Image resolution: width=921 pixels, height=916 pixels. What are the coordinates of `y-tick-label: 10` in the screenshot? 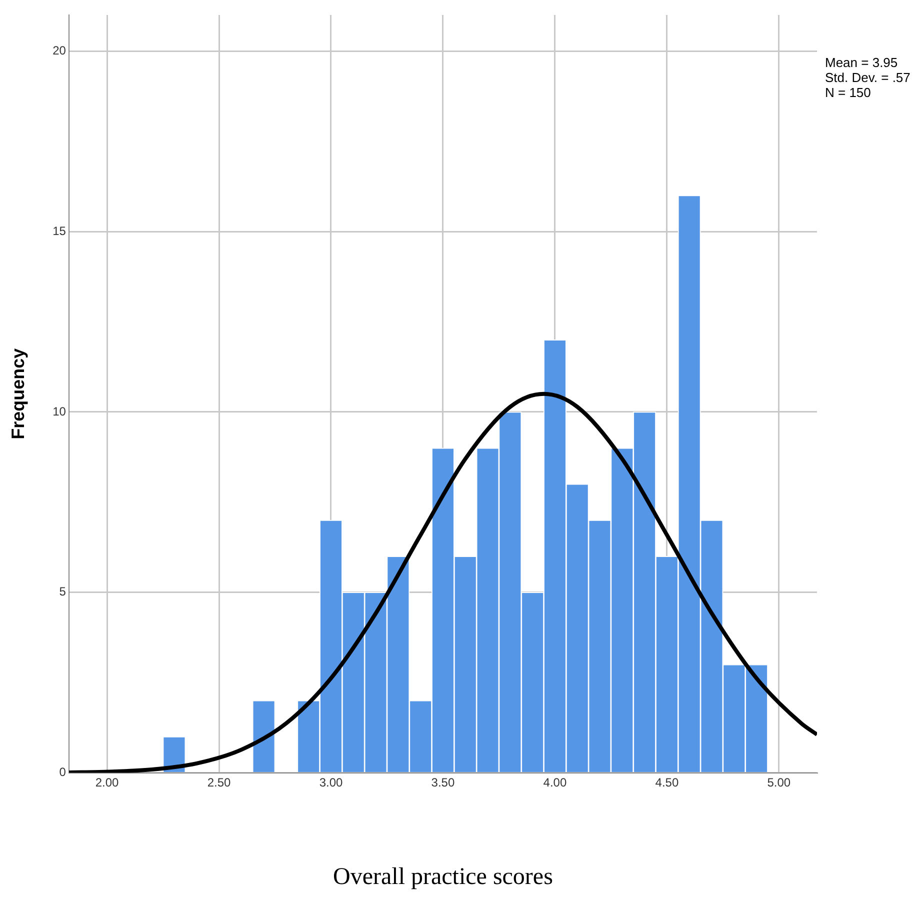 It's located at (59, 411).